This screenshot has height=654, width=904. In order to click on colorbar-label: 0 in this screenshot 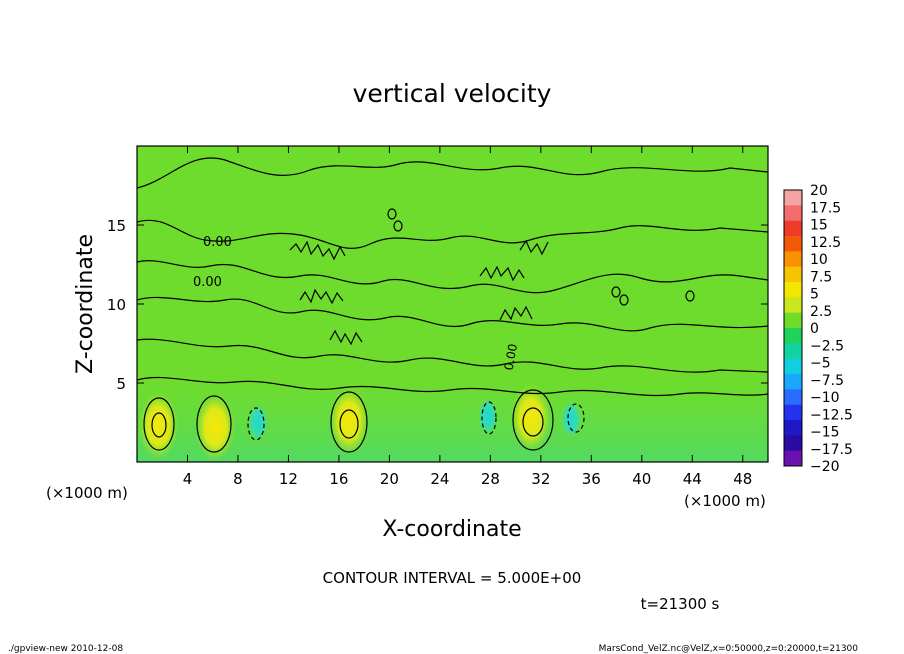, I will do `click(814, 329)`.